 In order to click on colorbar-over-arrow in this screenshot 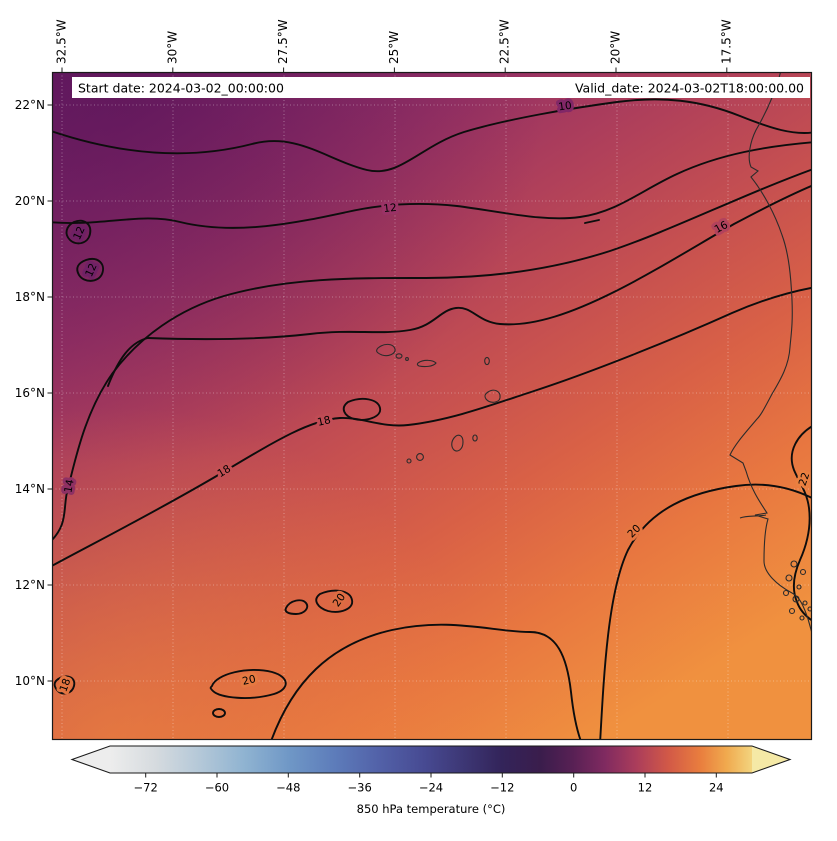, I will do `click(771, 759)`.